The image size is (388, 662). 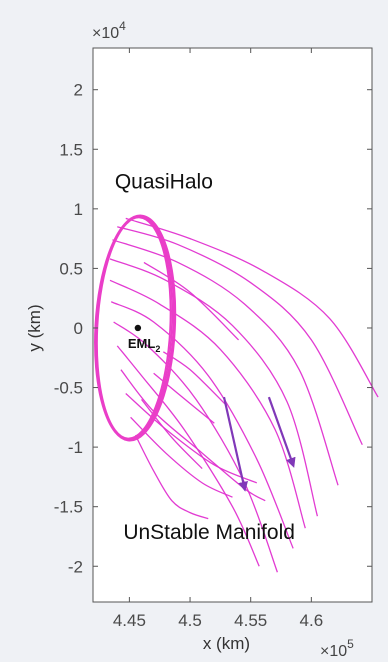 What do you see at coordinates (122, 26) in the screenshot?
I see `multiplier-exponent: 4` at bounding box center [122, 26].